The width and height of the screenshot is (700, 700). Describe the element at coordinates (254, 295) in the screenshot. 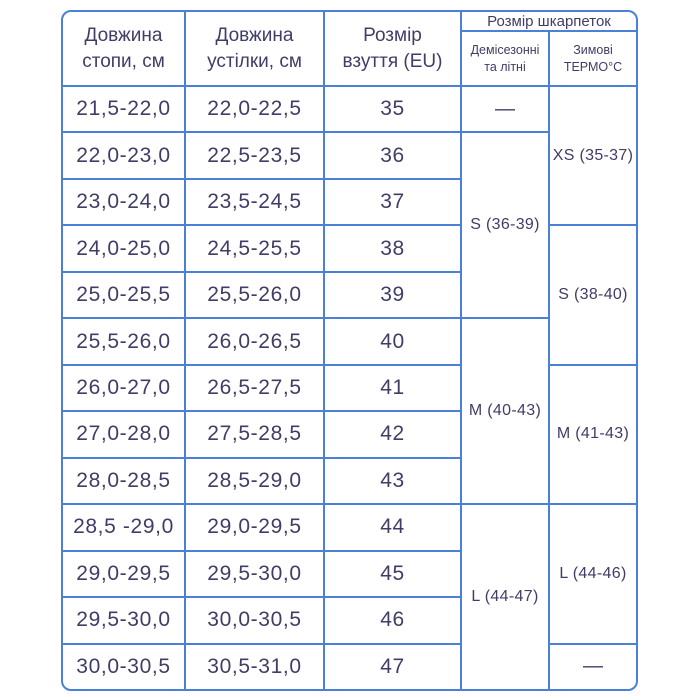

I see `cell-insole-39: 25,5-26,0` at that location.